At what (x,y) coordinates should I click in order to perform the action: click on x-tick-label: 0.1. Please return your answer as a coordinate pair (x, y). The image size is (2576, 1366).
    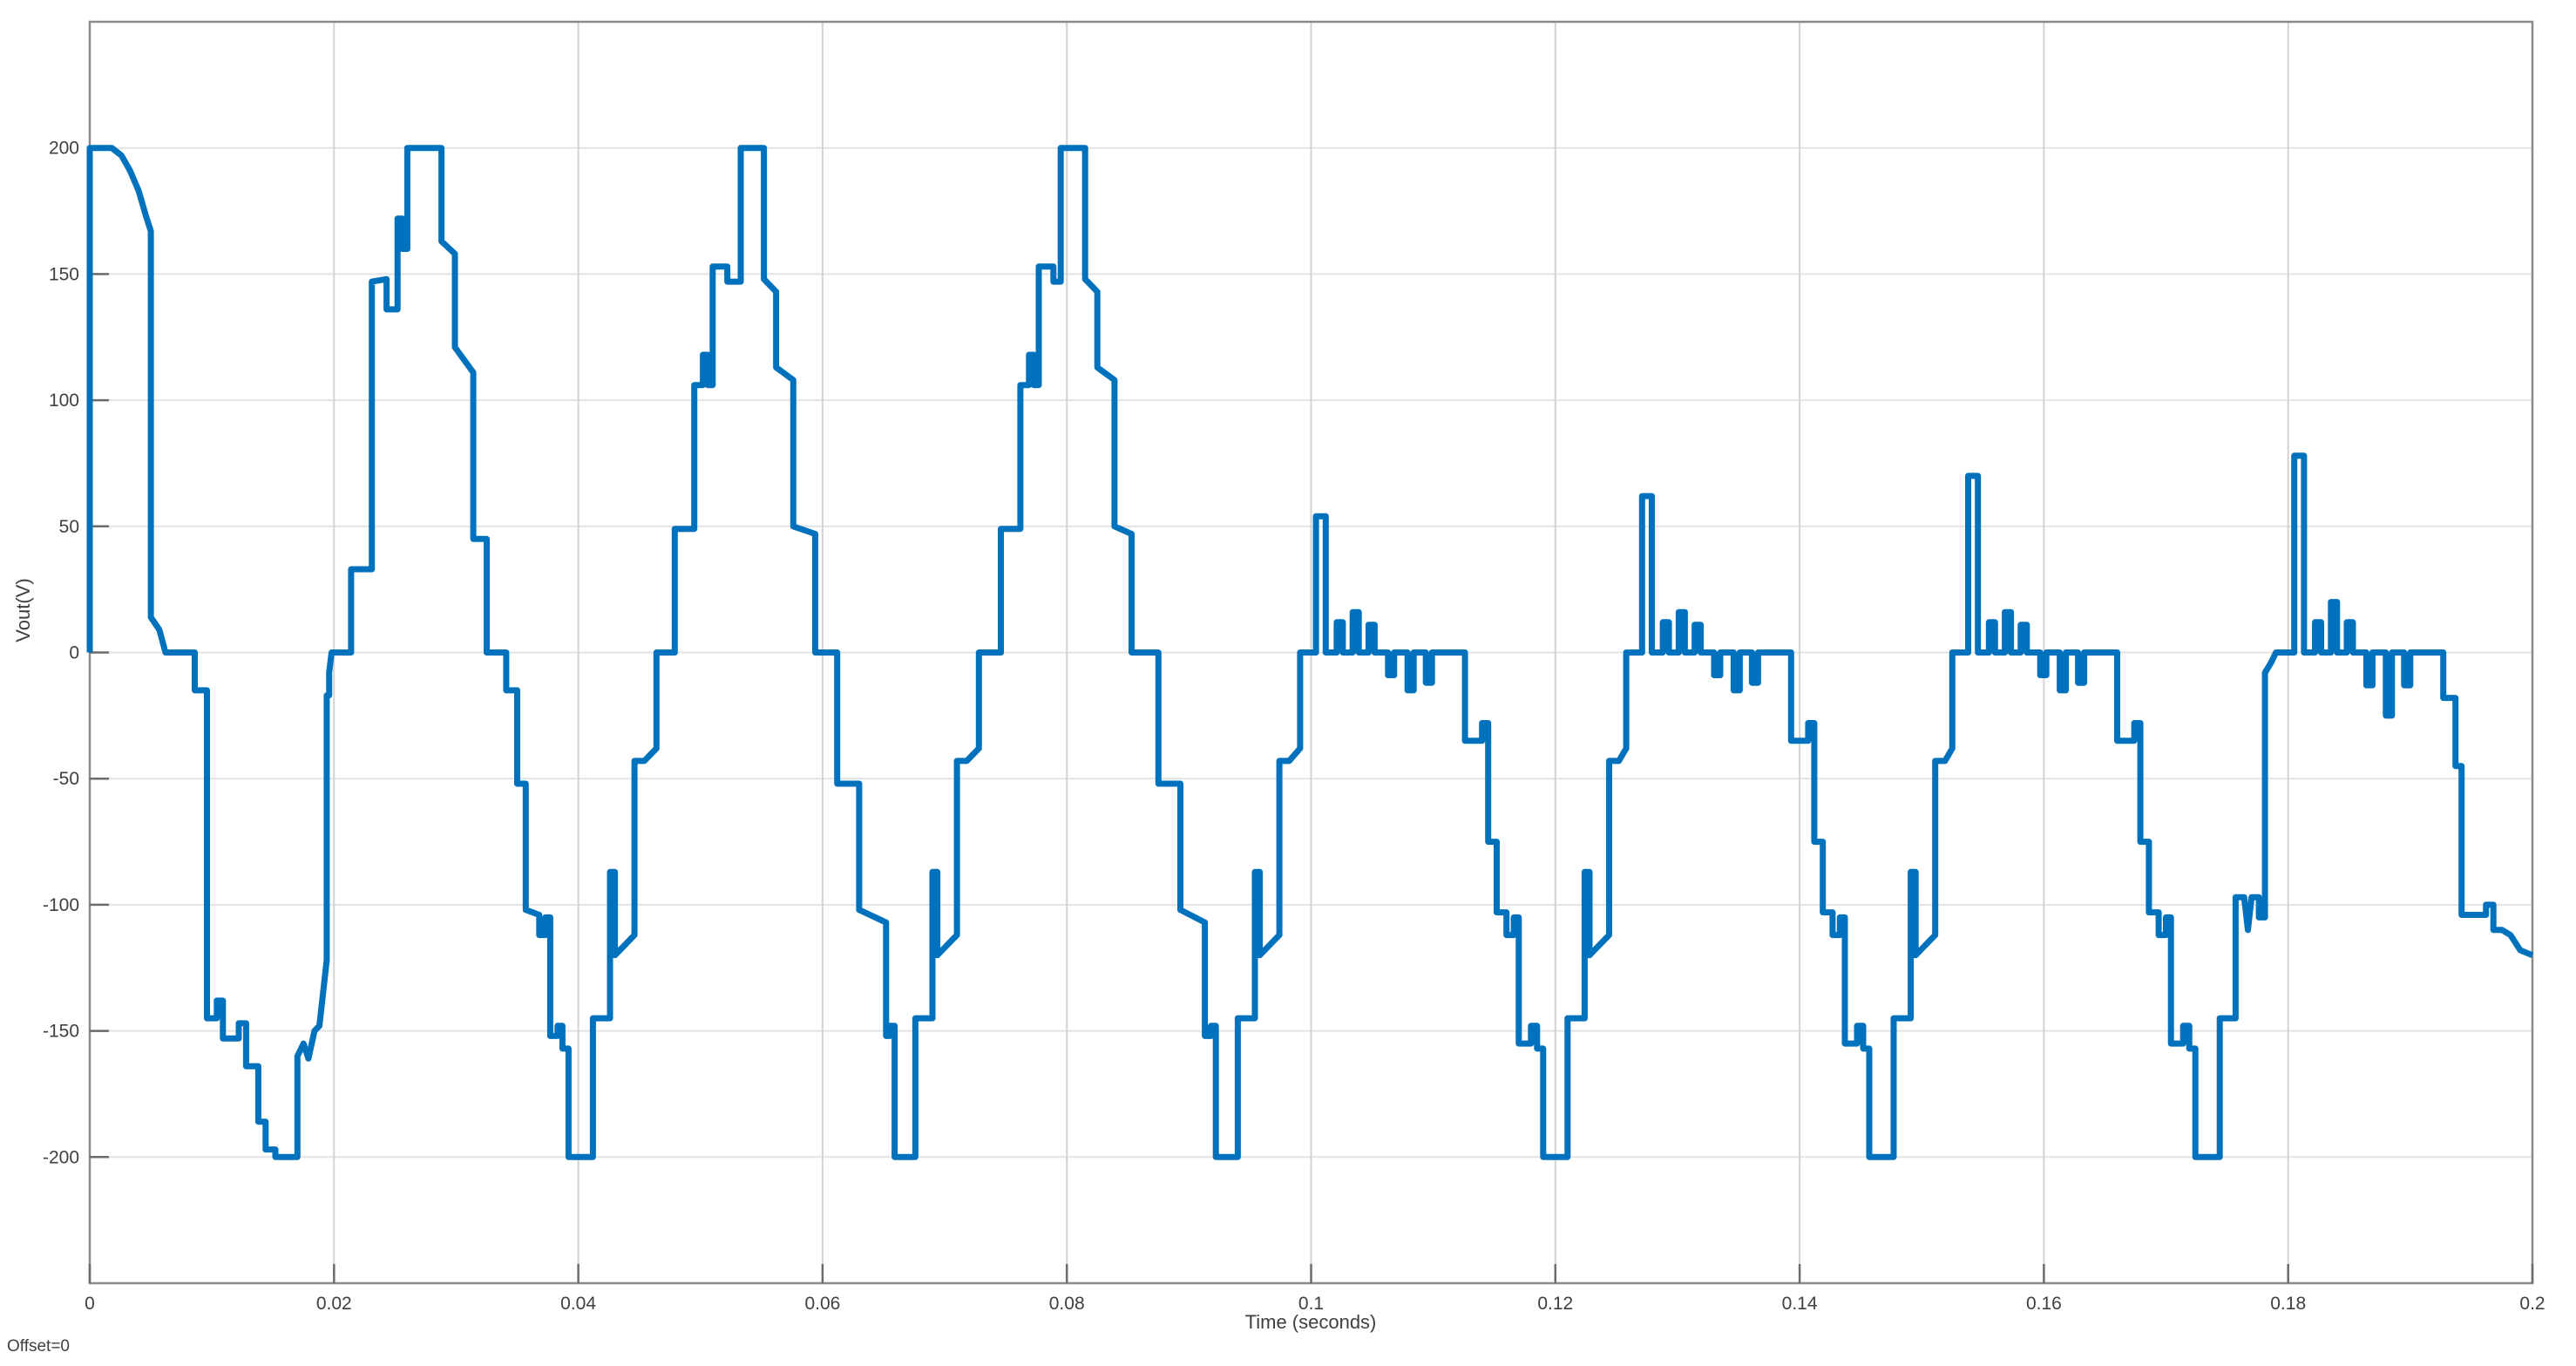
    Looking at the image, I should click on (1311, 1304).